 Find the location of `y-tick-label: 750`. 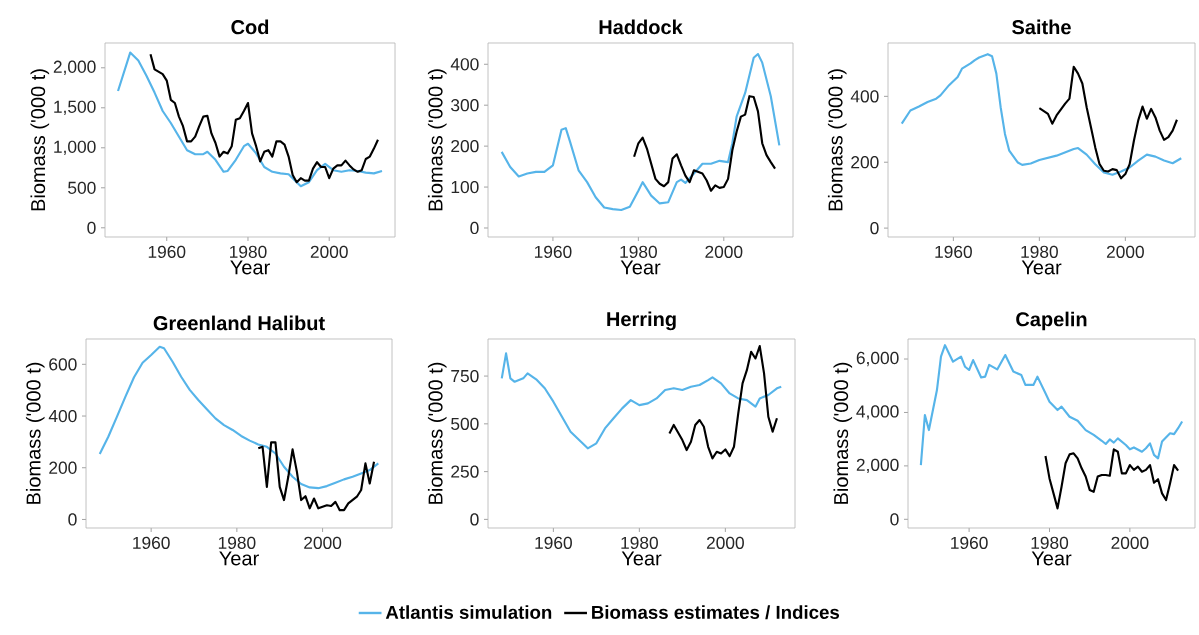

y-tick-label: 750 is located at coordinates (465, 376).